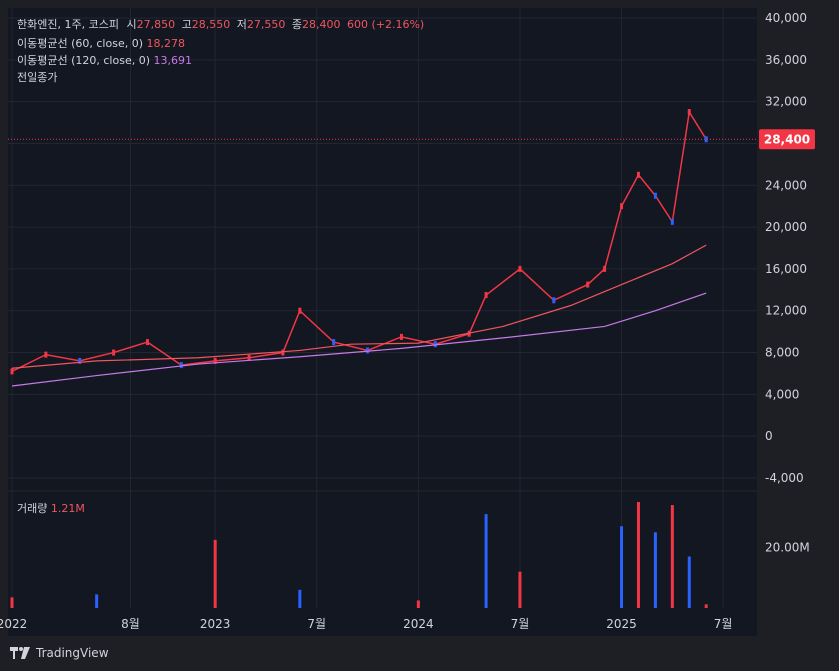  I want to click on legend-open-label: 시, so click(131, 24).